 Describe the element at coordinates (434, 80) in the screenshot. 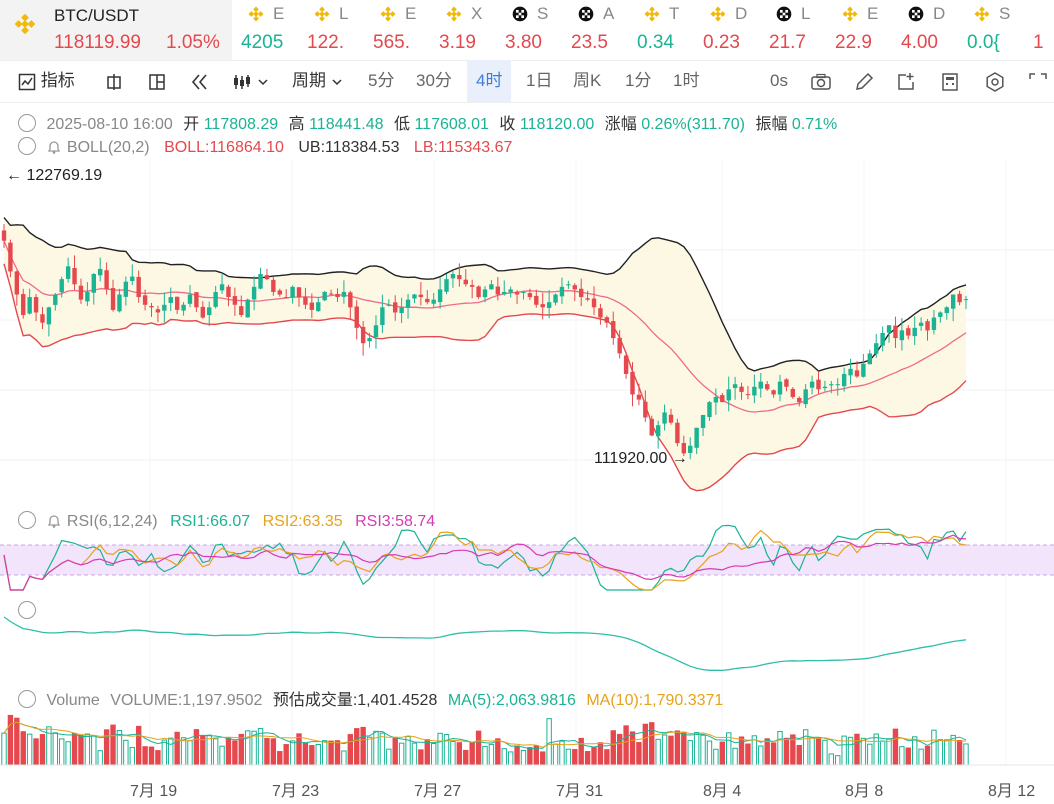

I see `interval-30m: 30分` at that location.